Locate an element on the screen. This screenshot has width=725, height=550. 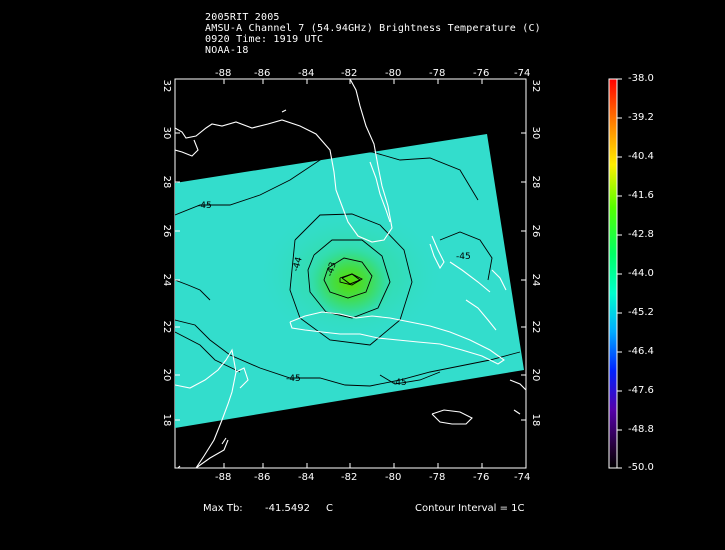
lat-labels-right: 18 20 22 24 26 28 30 32 is located at coordinates (535, 253).